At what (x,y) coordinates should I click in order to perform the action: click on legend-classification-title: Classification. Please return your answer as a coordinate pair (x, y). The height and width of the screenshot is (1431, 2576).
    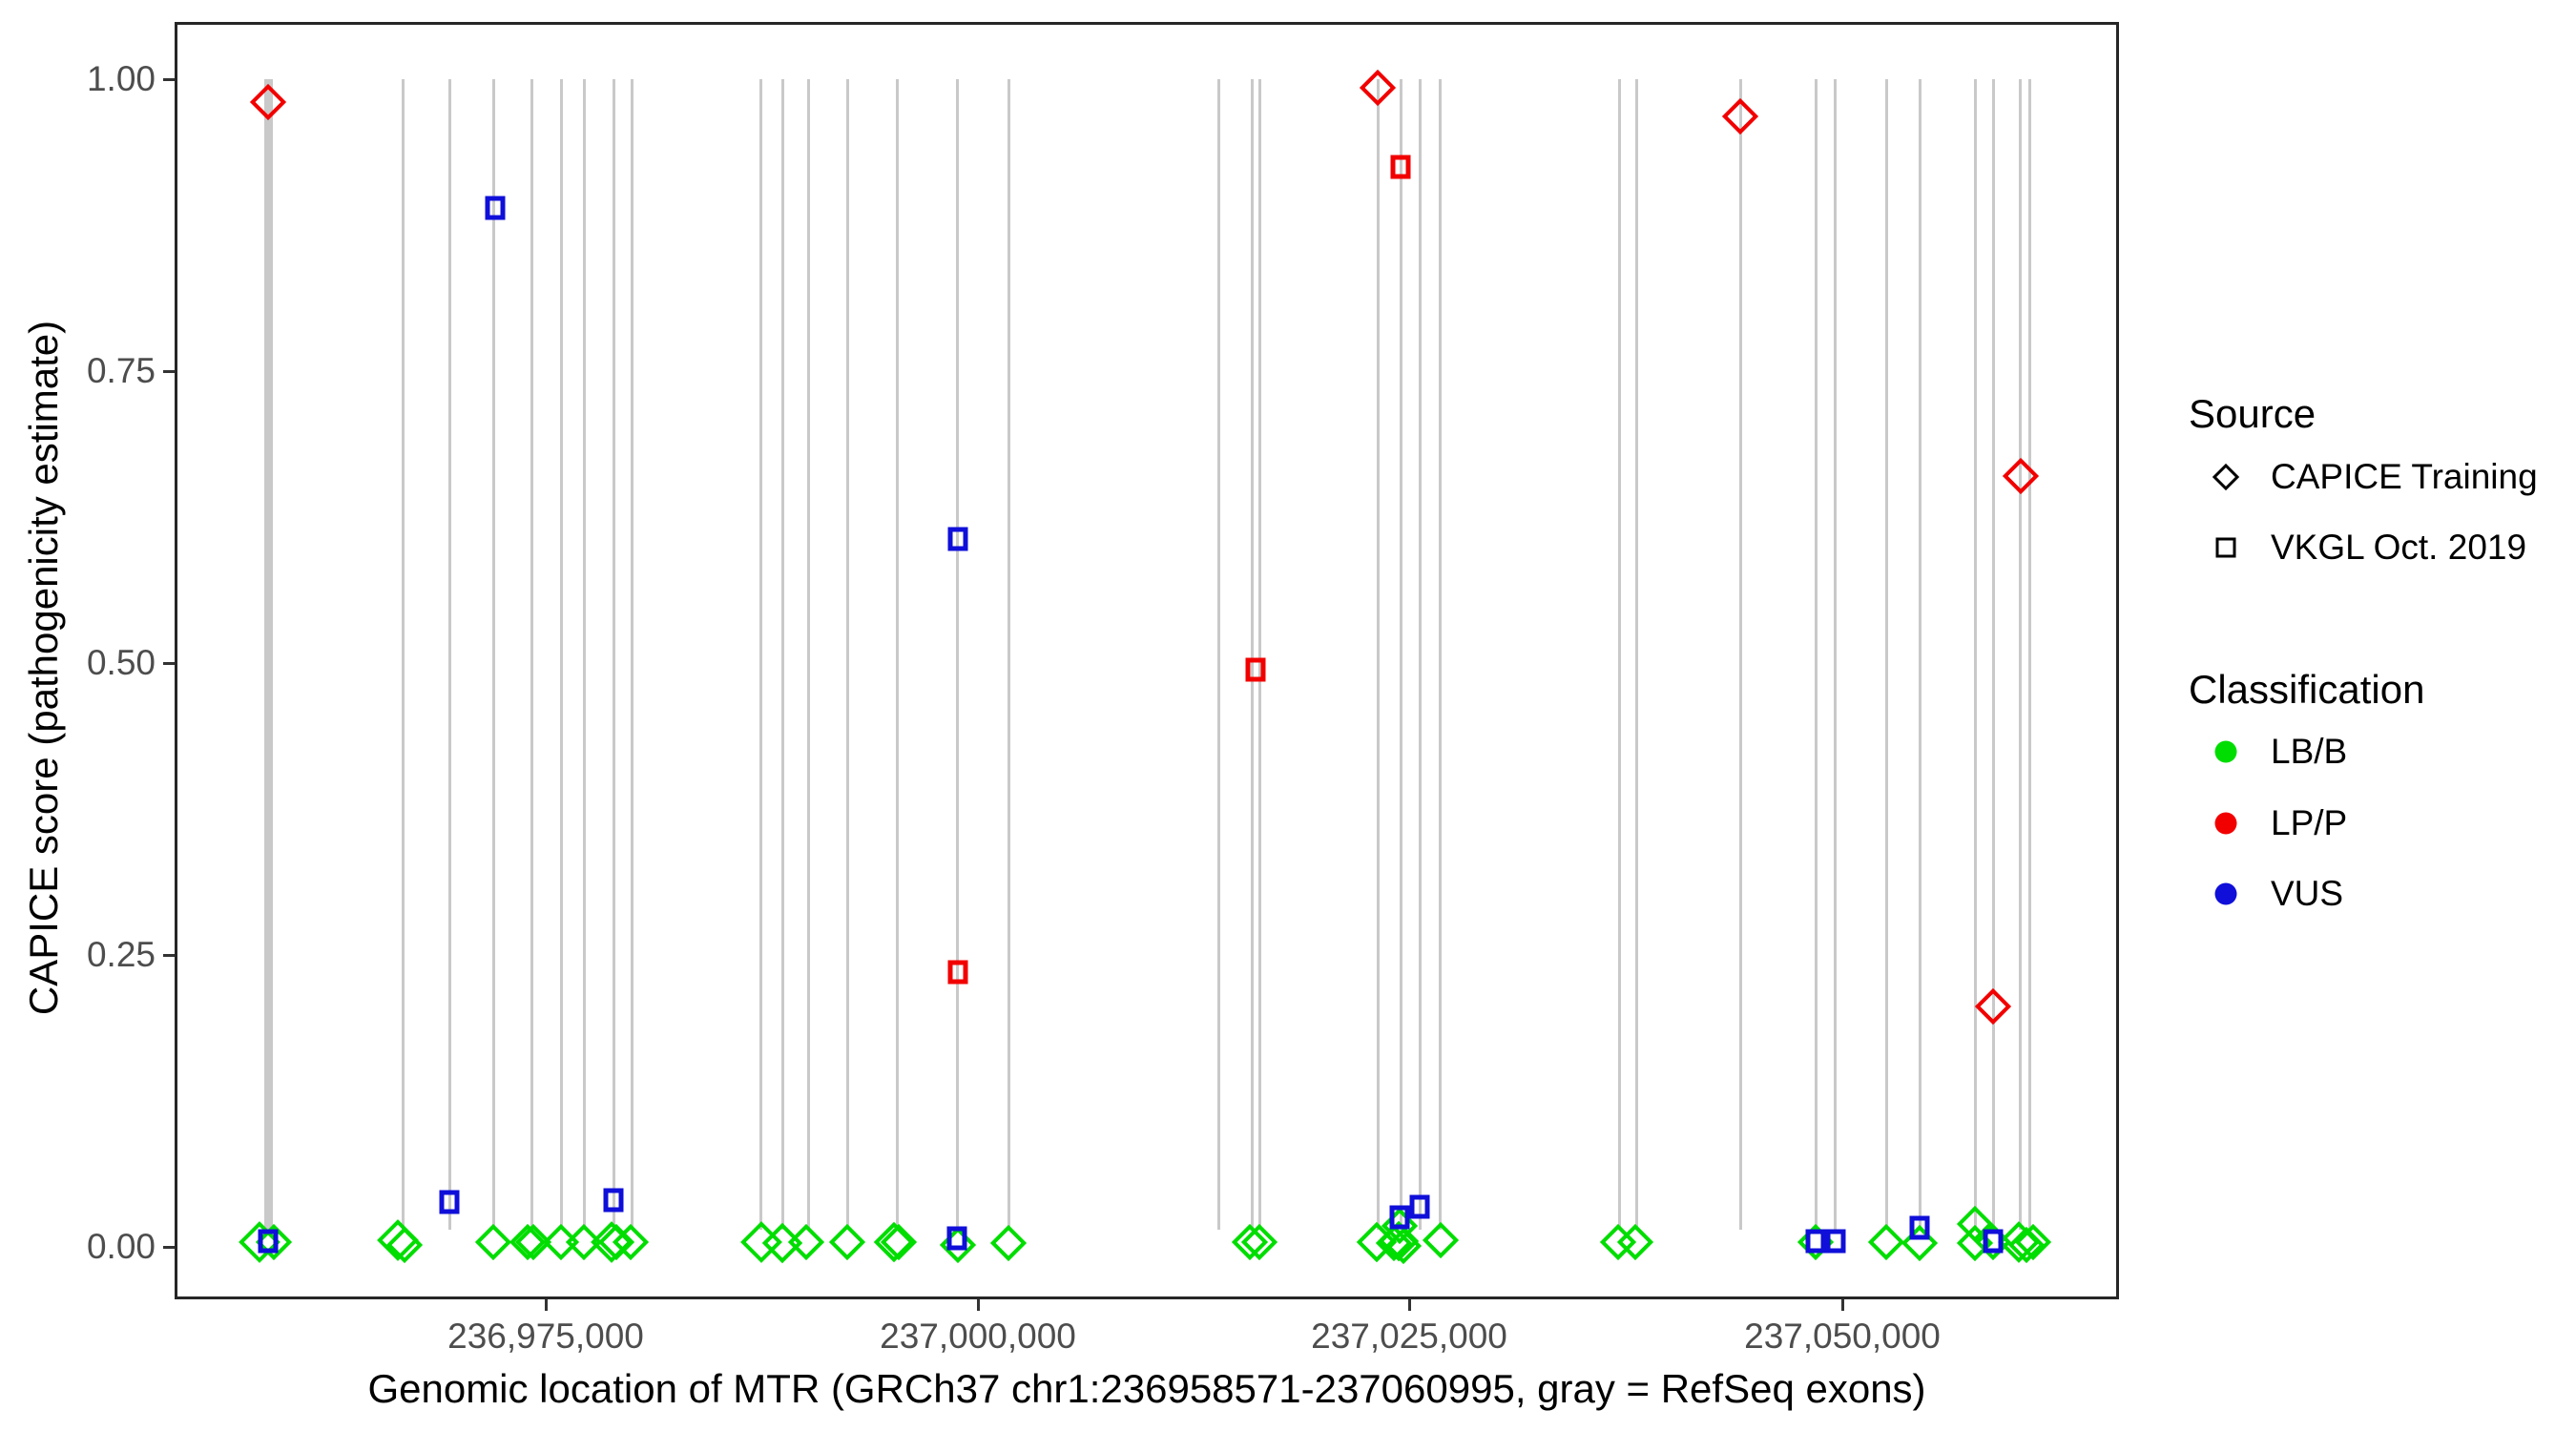
    Looking at the image, I should click on (2307, 689).